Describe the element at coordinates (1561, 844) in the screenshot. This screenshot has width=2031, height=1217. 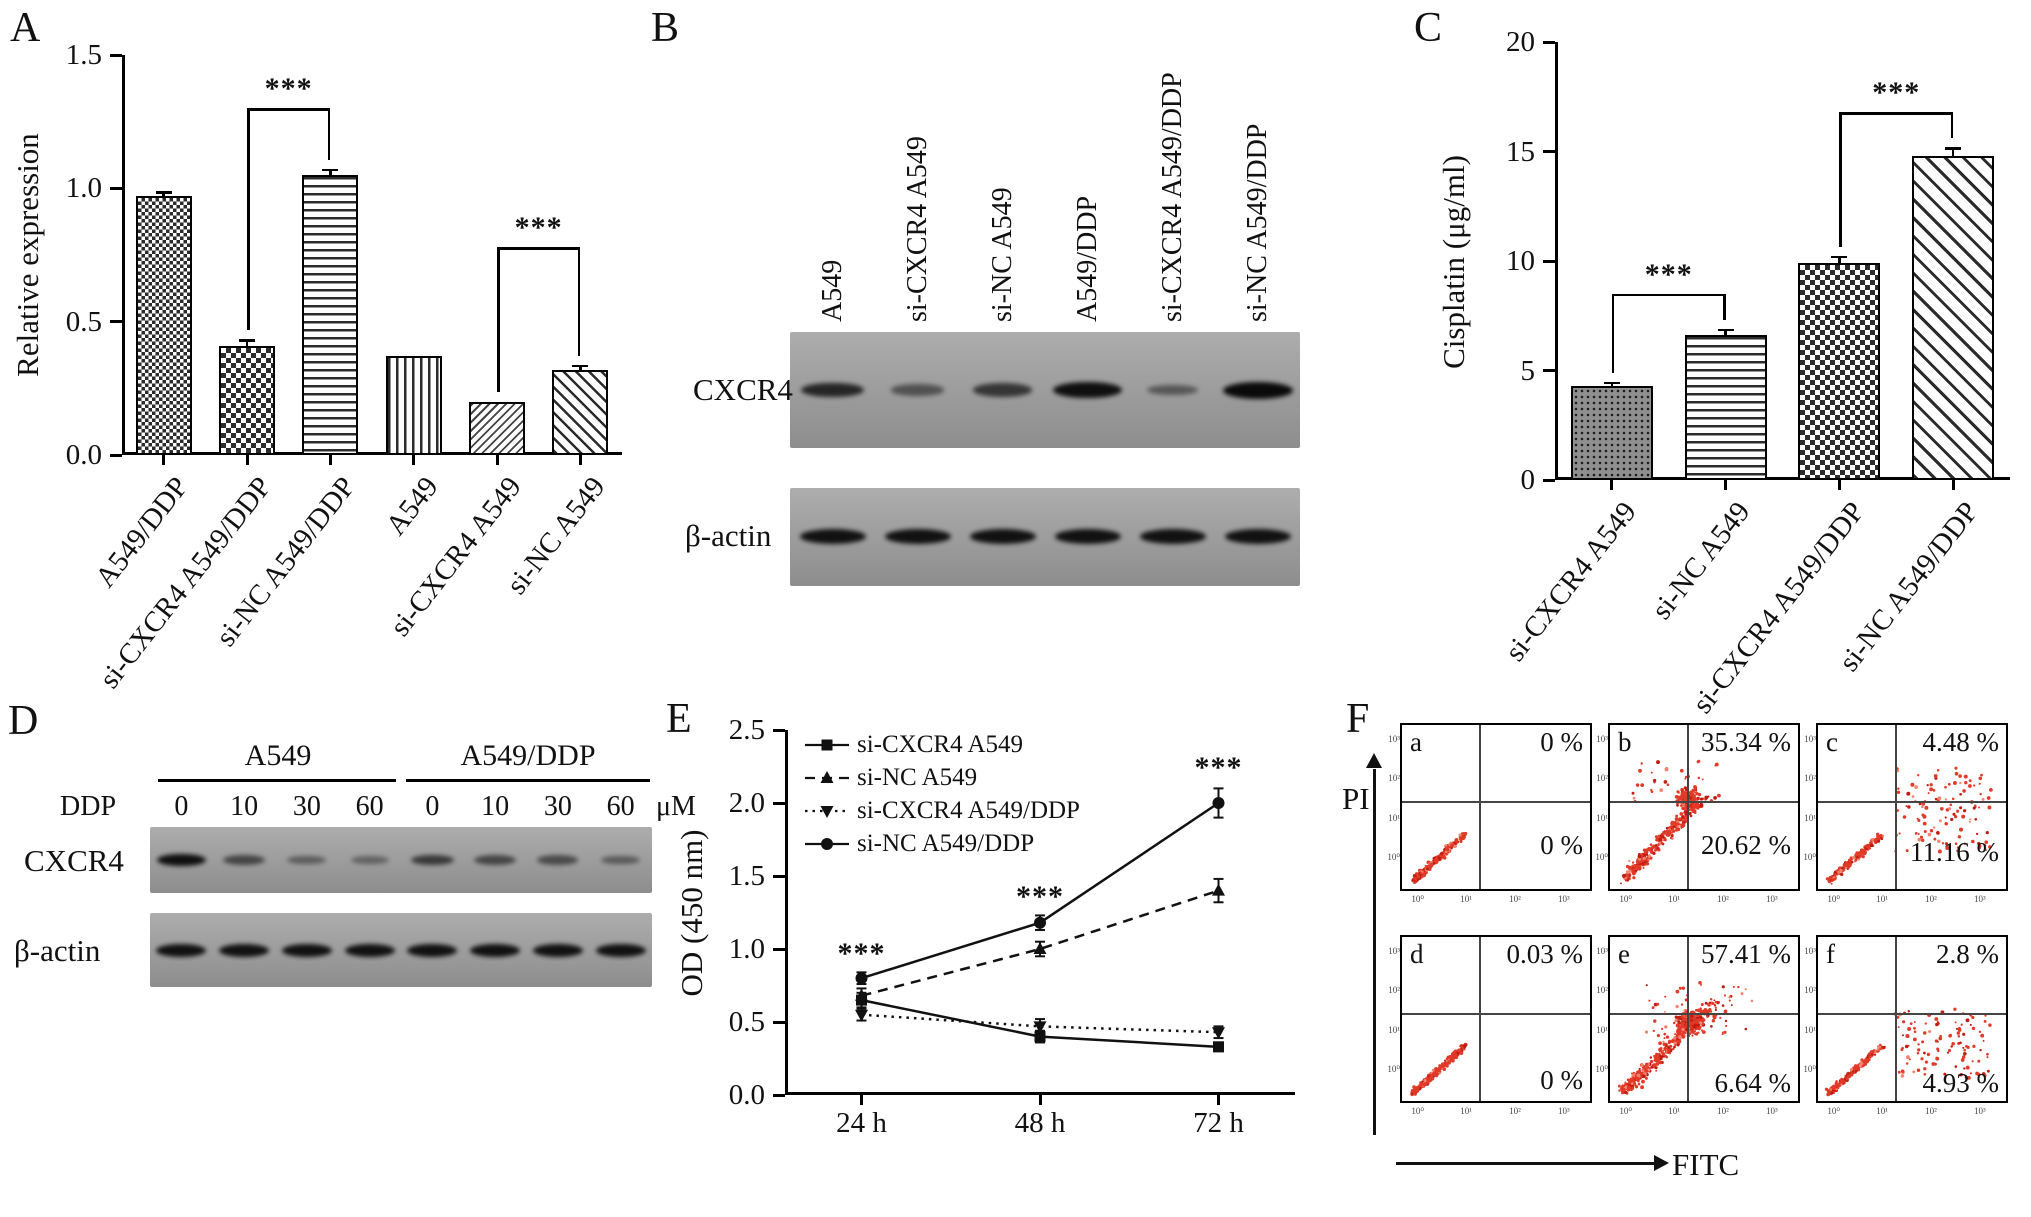
I see `flow-lower-percent: 0 %` at that location.